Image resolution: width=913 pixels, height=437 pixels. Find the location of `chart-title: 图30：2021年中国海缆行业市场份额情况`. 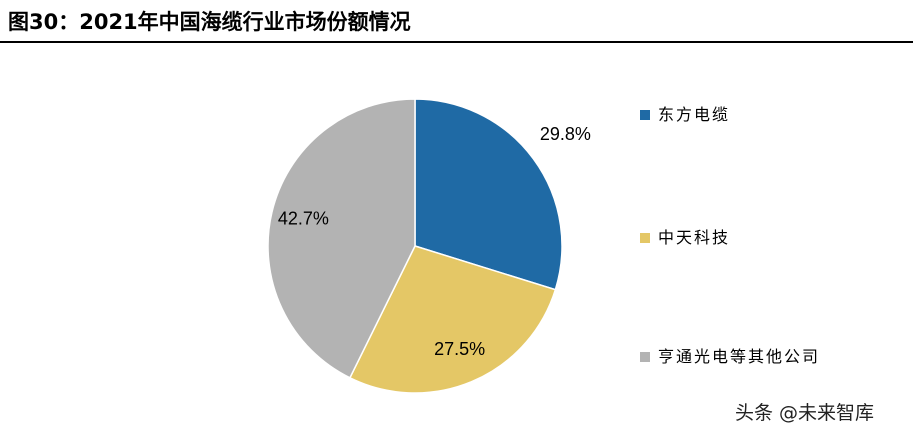

chart-title: 图30：2021年中国海缆行业市场份额情况 is located at coordinates (209, 22).